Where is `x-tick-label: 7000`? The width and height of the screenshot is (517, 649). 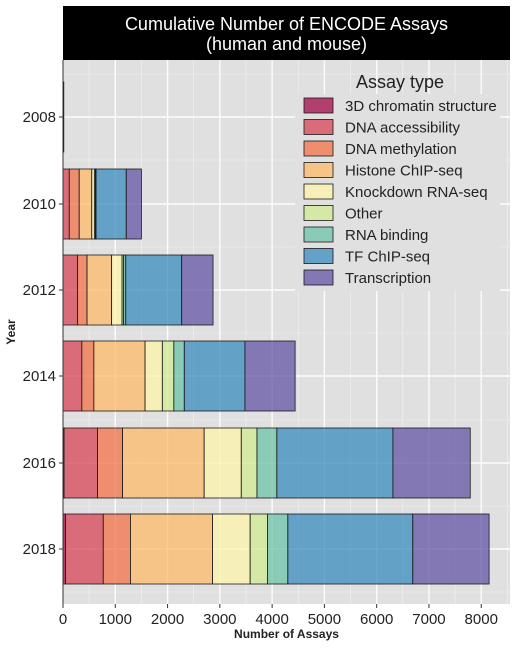
x-tick-label: 7000 is located at coordinates (428, 619).